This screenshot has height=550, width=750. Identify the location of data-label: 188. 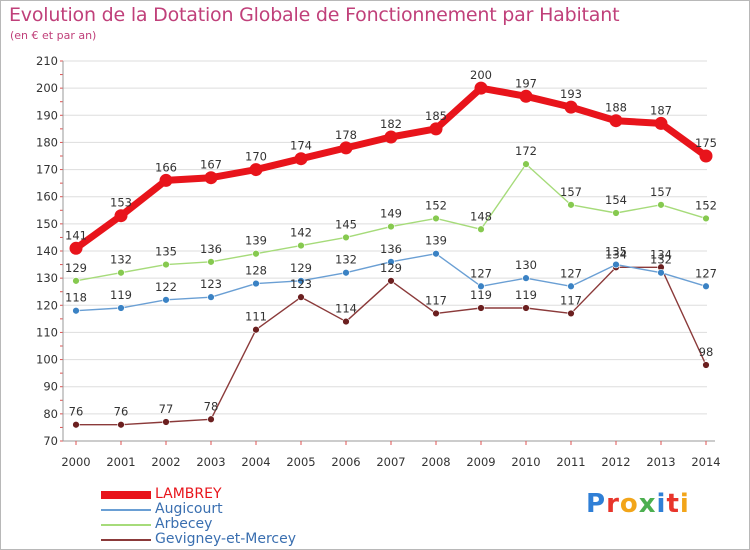
(616, 108).